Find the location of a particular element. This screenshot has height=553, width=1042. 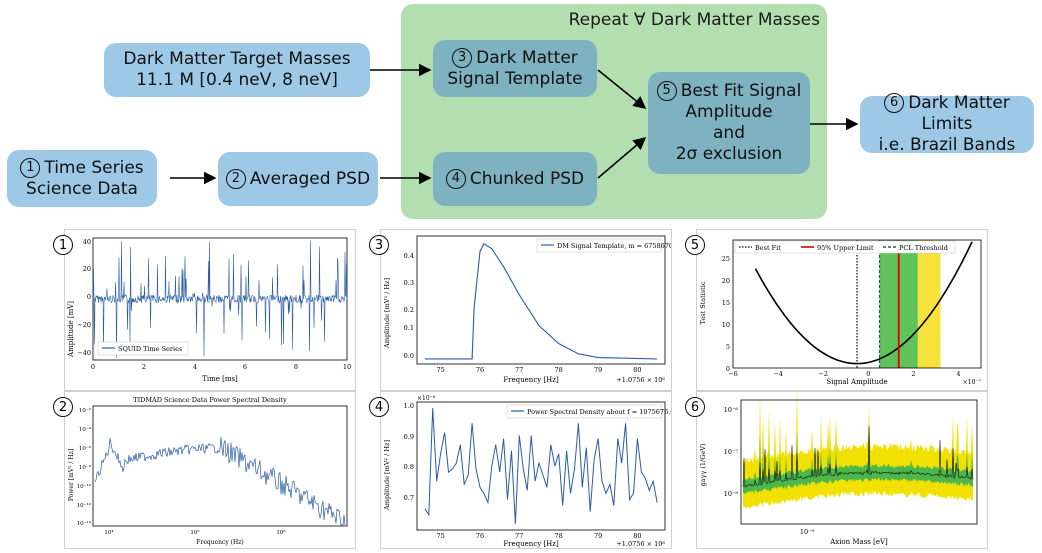

p2-ytick: 10⁻⁸ is located at coordinates (85, 467).